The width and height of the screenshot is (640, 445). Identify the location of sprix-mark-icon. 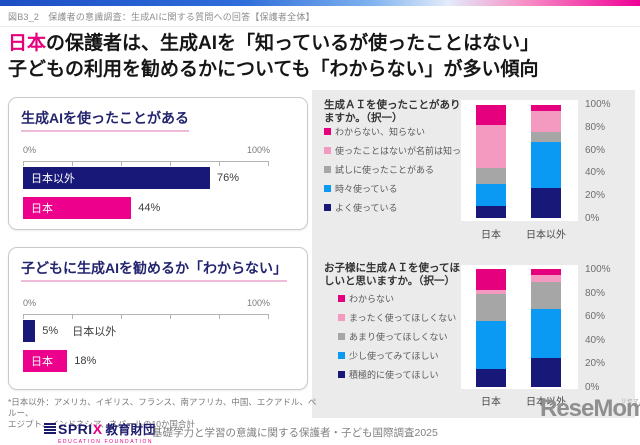
(50, 428).